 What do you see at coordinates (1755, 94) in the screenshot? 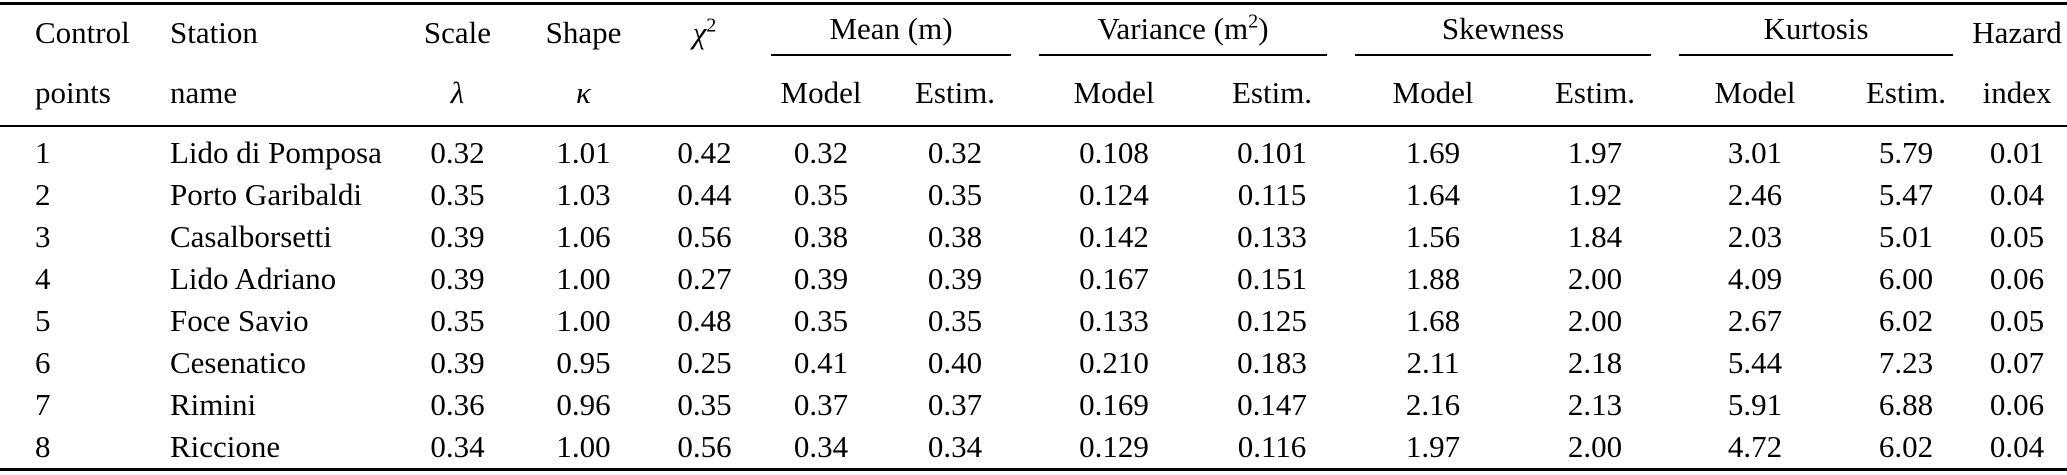
I see `header-kurtosis-model: Model` at bounding box center [1755, 94].